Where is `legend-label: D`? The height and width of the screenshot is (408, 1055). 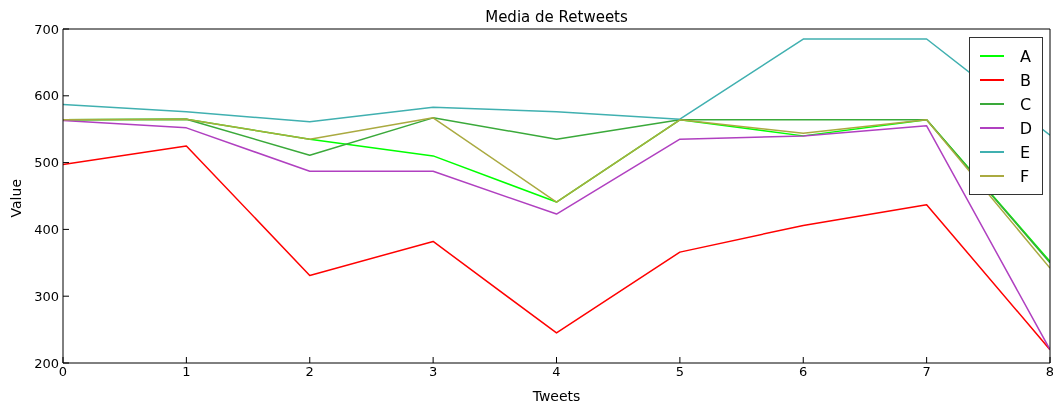 legend-label: D is located at coordinates (1025, 128).